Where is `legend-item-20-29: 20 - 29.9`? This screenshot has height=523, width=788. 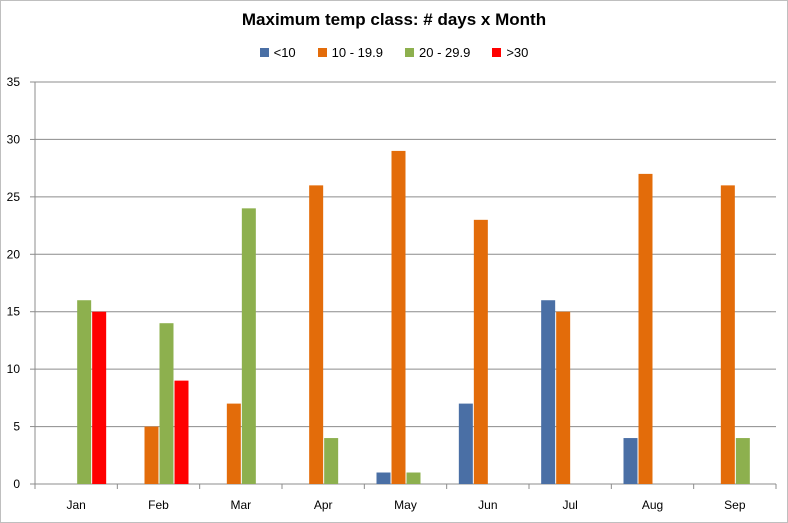
legend-item-20-29: 20 - 29.9 is located at coordinates (437, 52).